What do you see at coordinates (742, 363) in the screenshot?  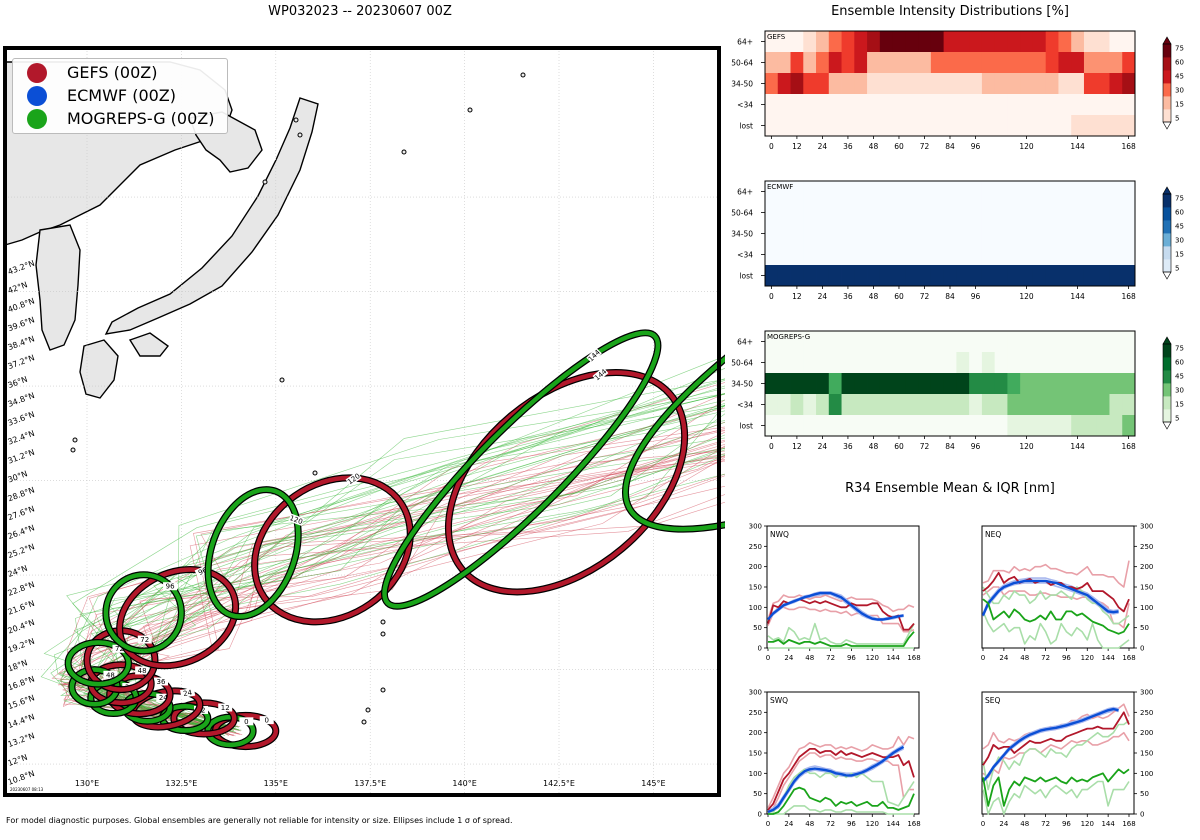 I see `heatmap-y-tick: 50-64` at bounding box center [742, 363].